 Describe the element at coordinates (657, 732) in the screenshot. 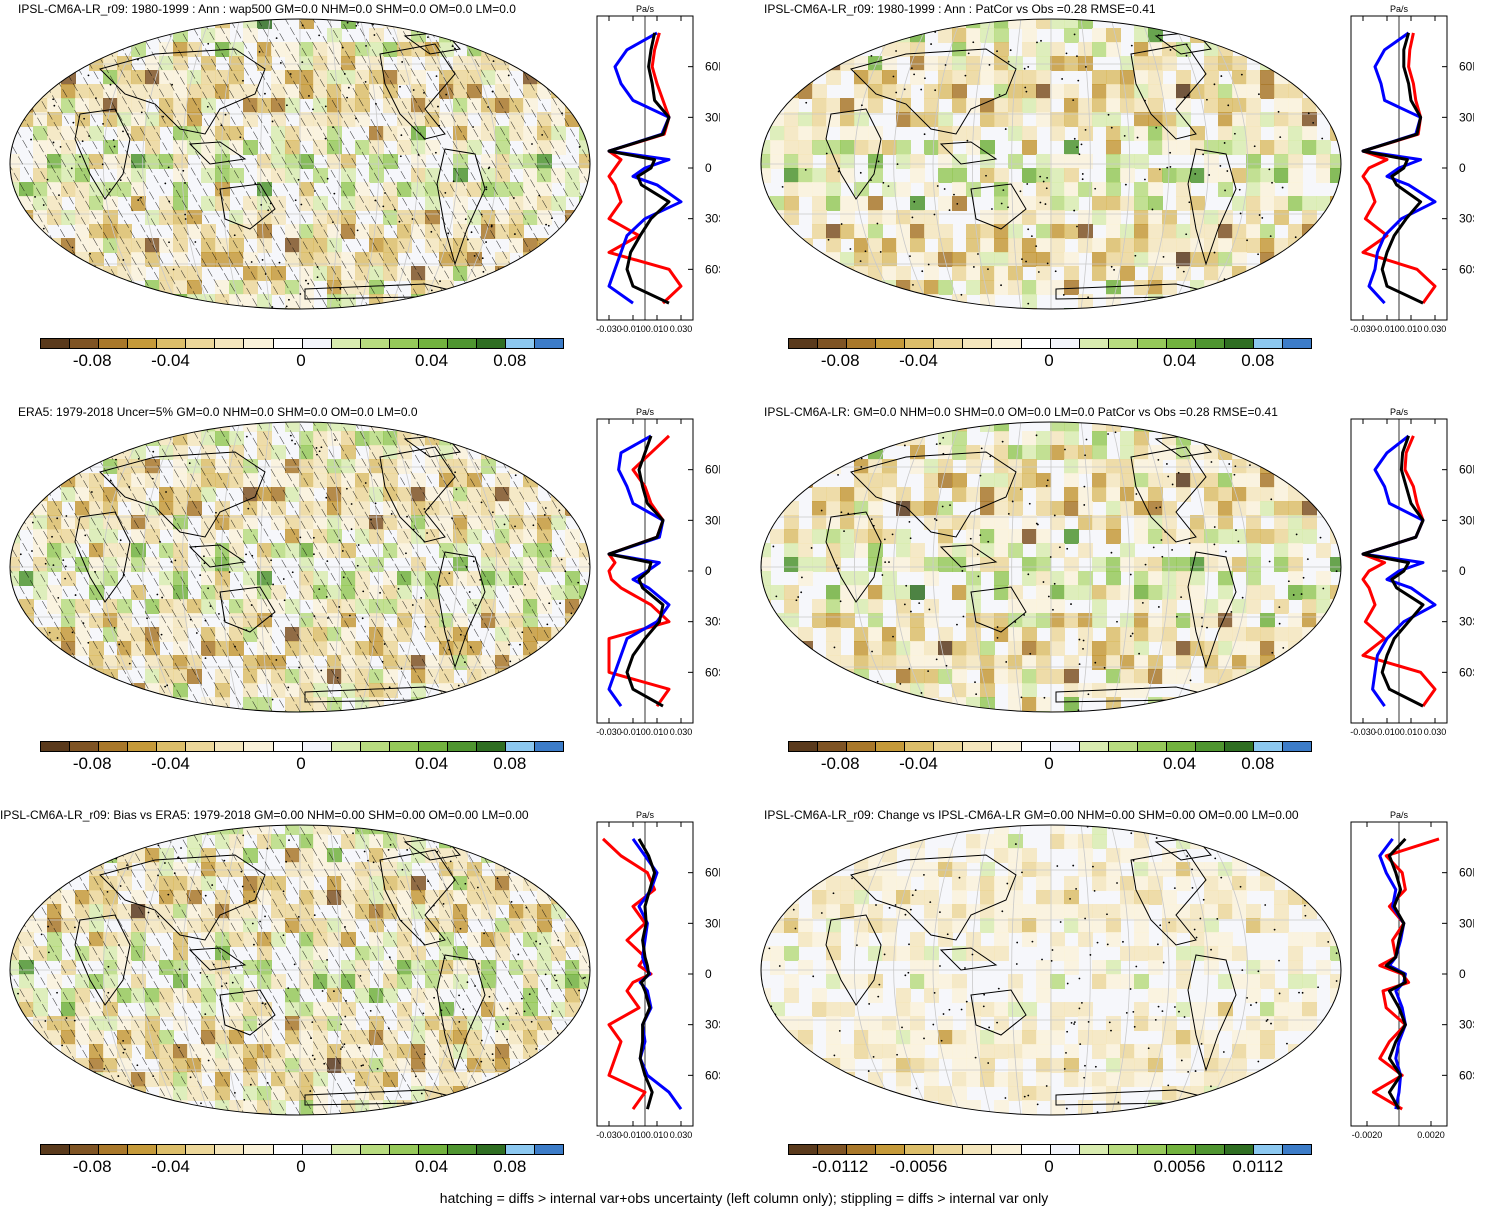

I see `zonal-x-tick-label: 0.010` at that location.